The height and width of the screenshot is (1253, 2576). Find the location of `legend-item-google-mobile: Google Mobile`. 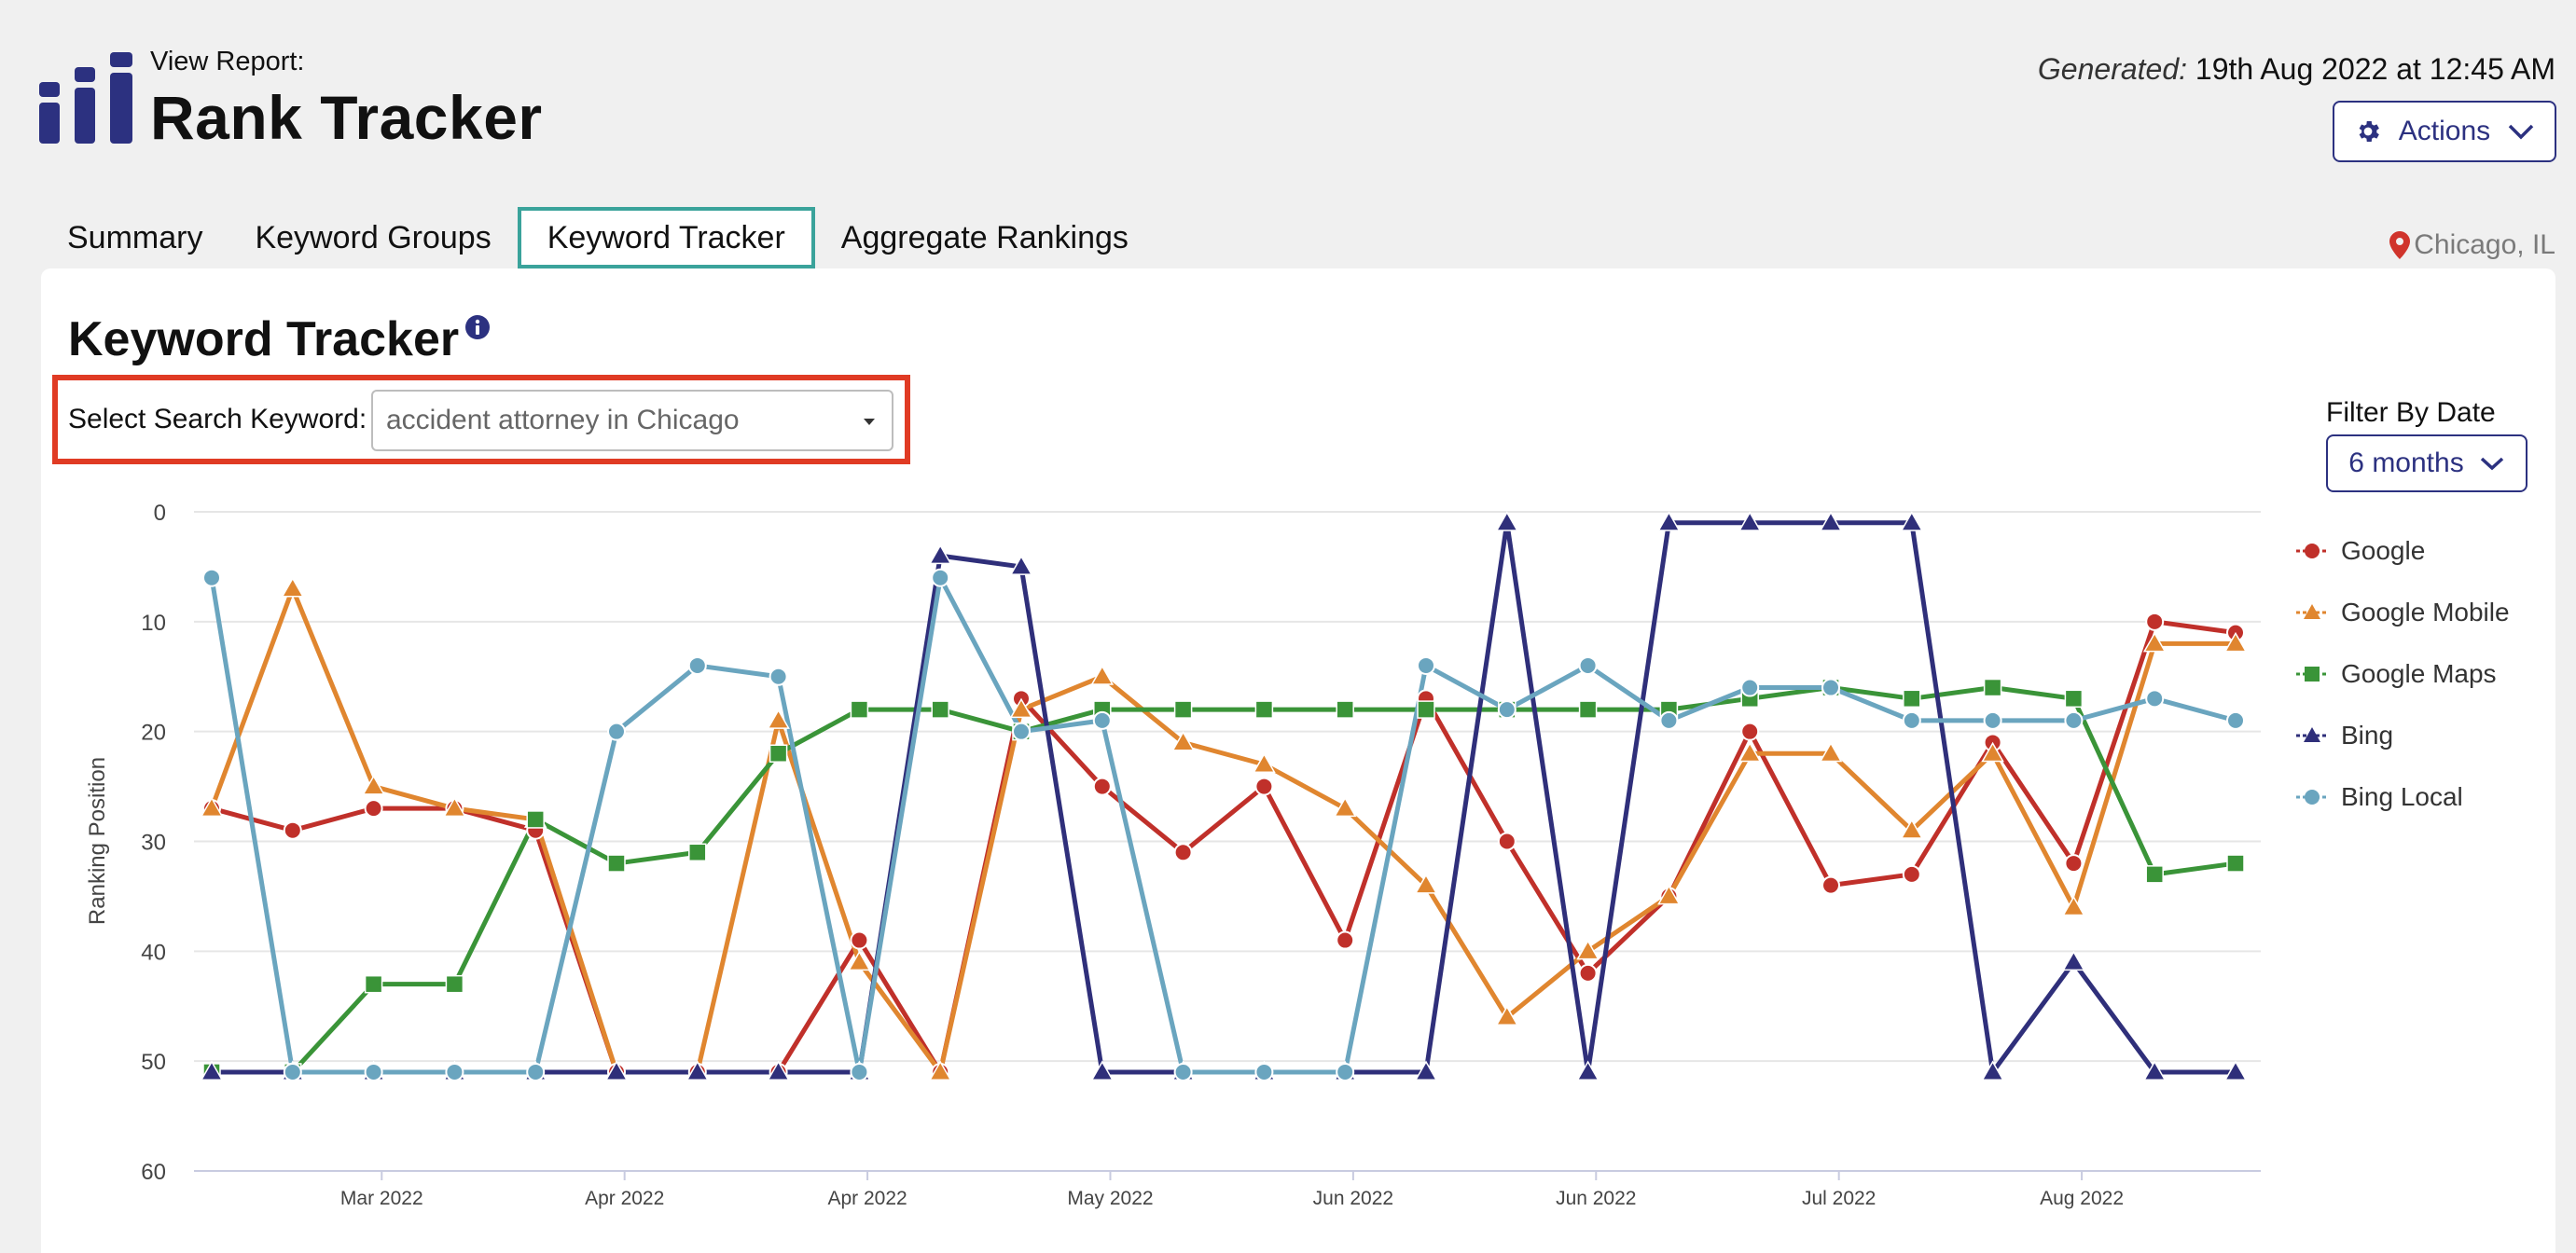

legend-item-google-mobile: Google Mobile is located at coordinates (2403, 612).